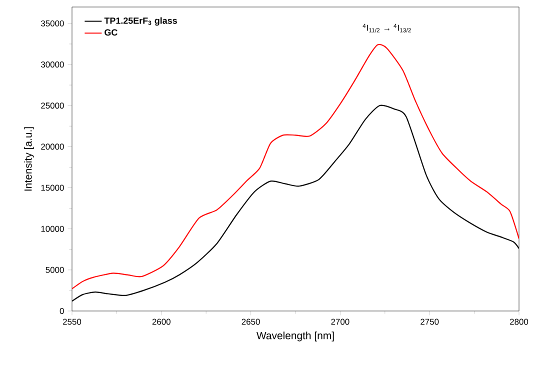  Describe the element at coordinates (55, 269) in the screenshot. I see `y-tick-label: 5000` at that location.